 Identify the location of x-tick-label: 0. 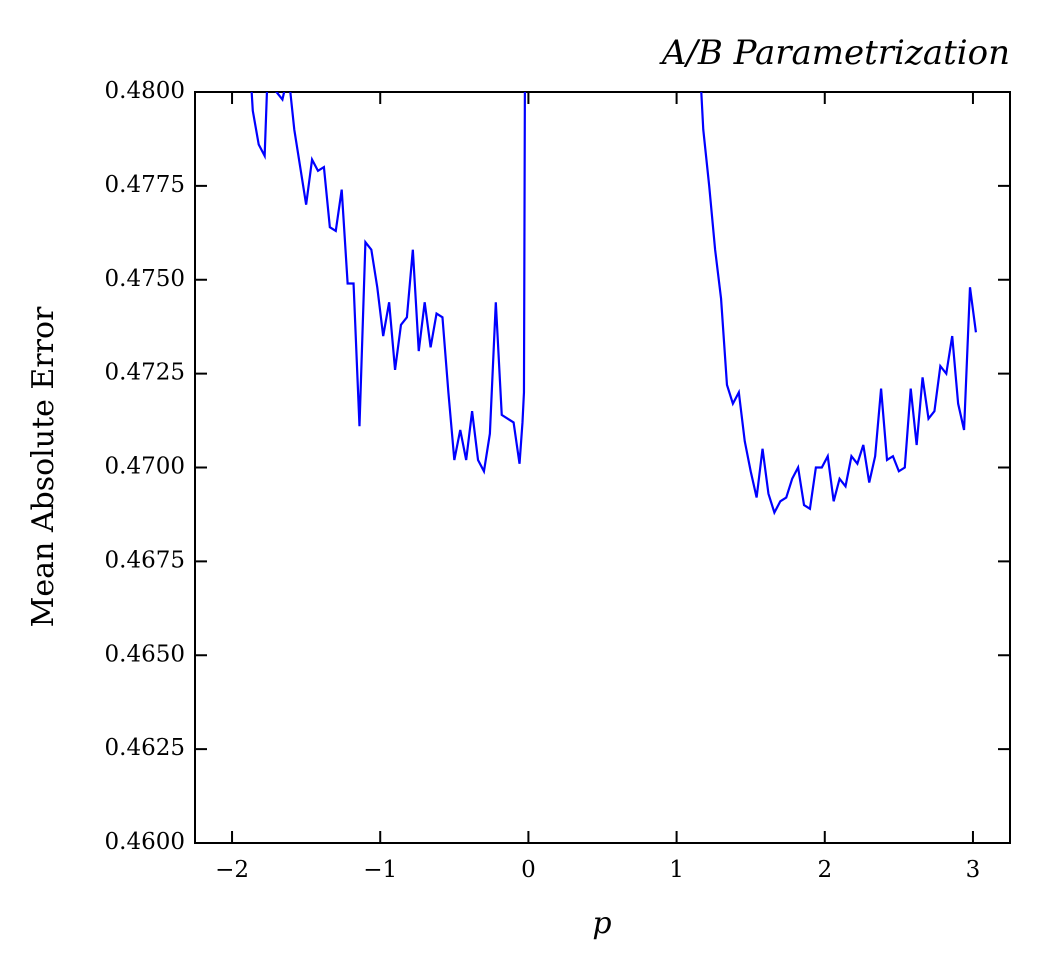
(528, 870).